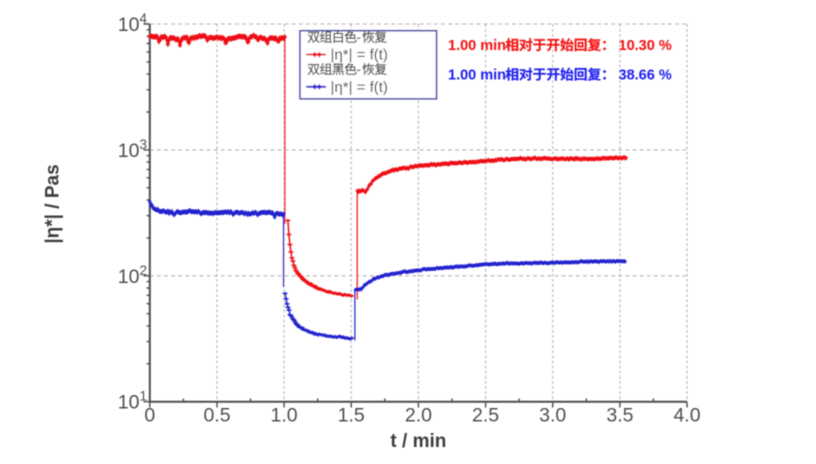  What do you see at coordinates (418, 441) in the screenshot?
I see `svg-text: t / min` at bounding box center [418, 441].